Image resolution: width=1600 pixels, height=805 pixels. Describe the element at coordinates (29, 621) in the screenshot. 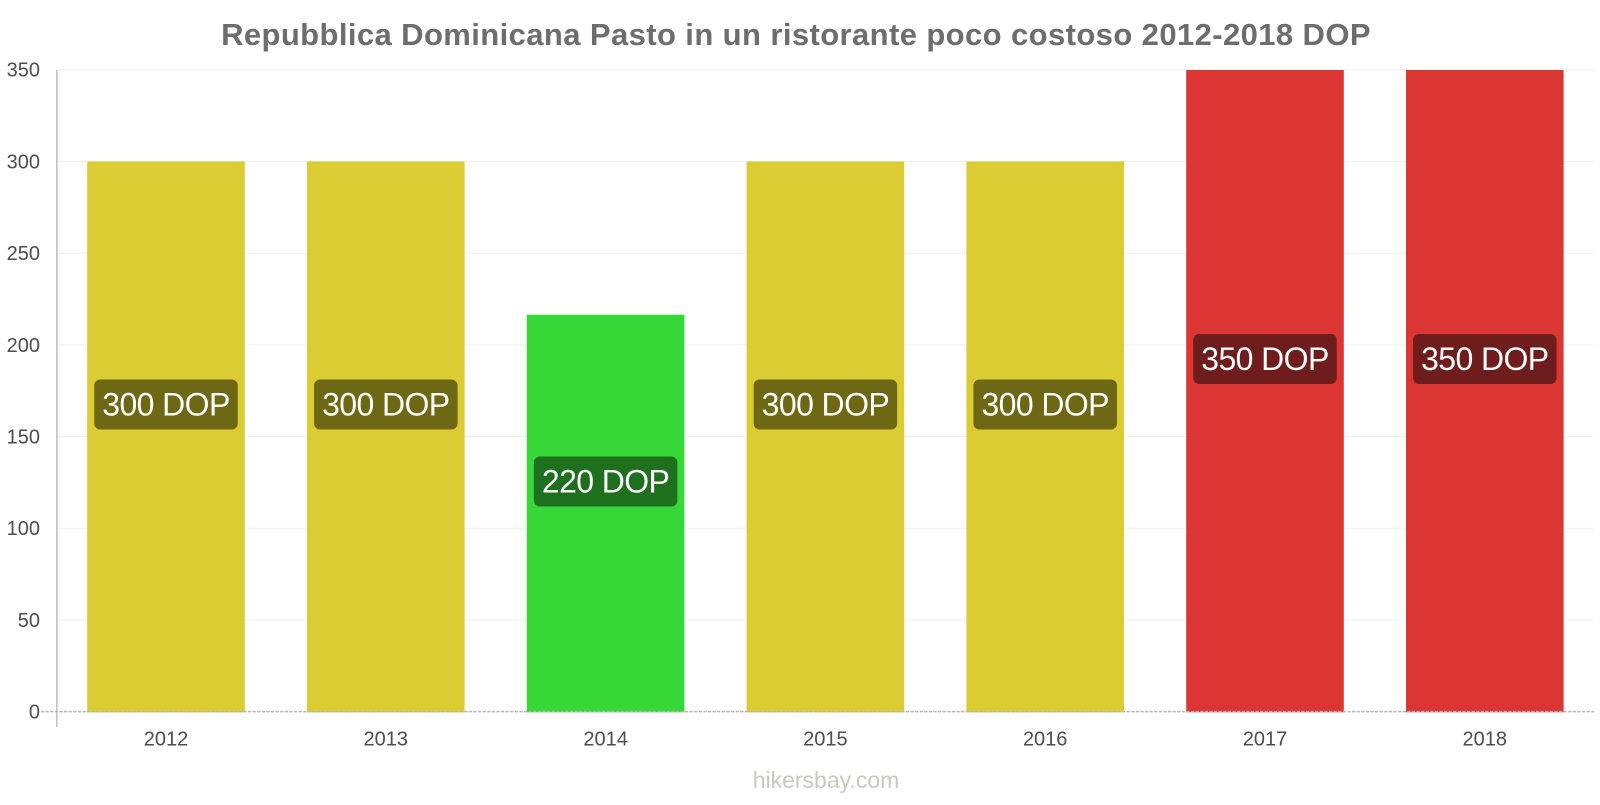

I see `svg-text: 50` at that location.